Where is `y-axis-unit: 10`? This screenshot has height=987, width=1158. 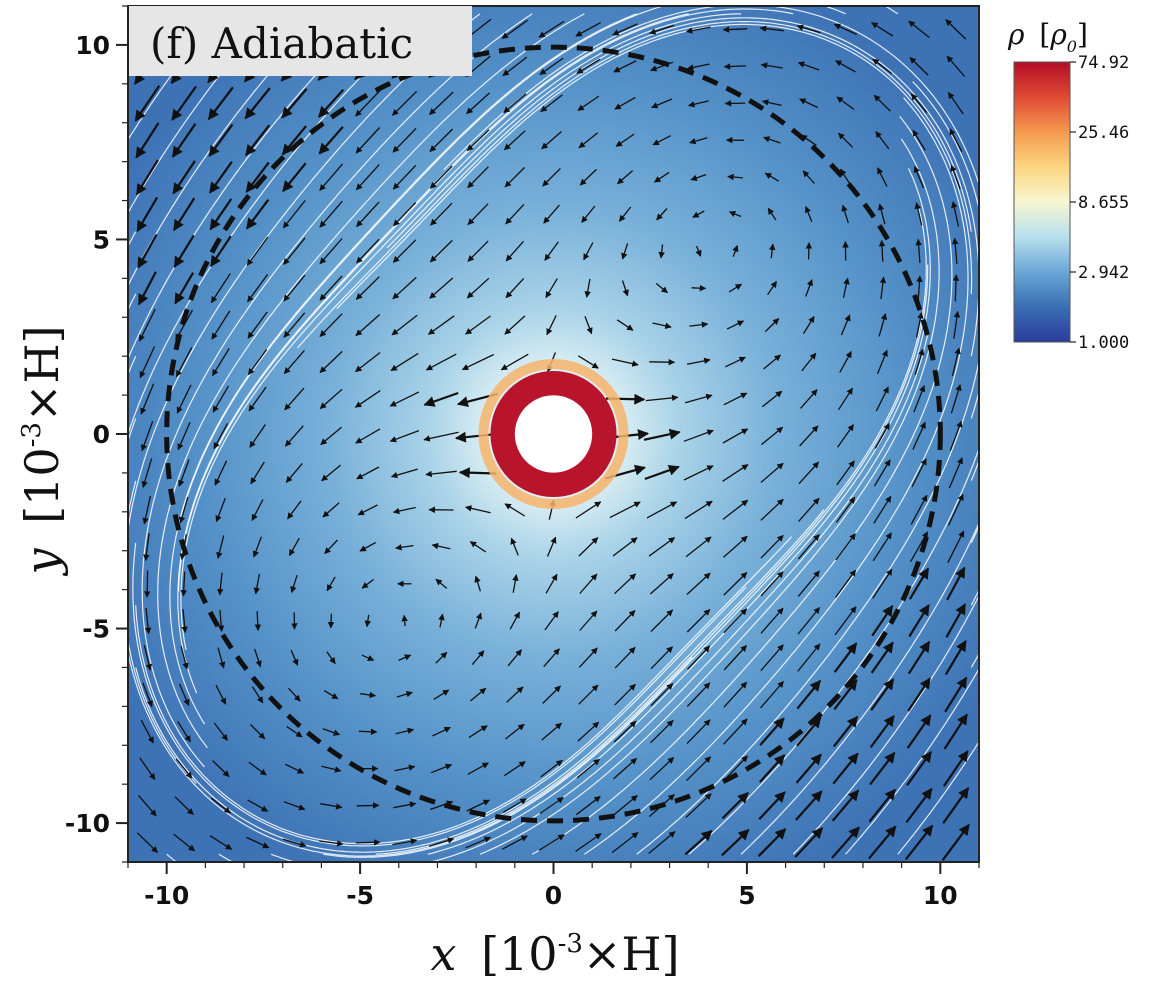
y-axis-unit: 10 is located at coordinates (42, 476).